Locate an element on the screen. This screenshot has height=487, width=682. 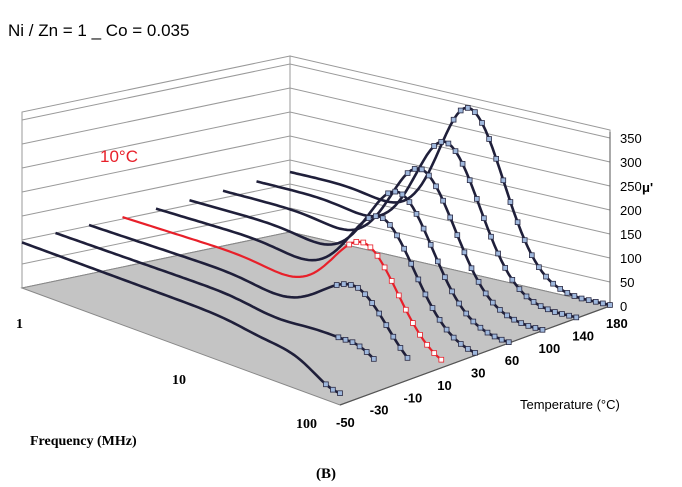
y-tick-label: -50 is located at coordinates (345, 422).